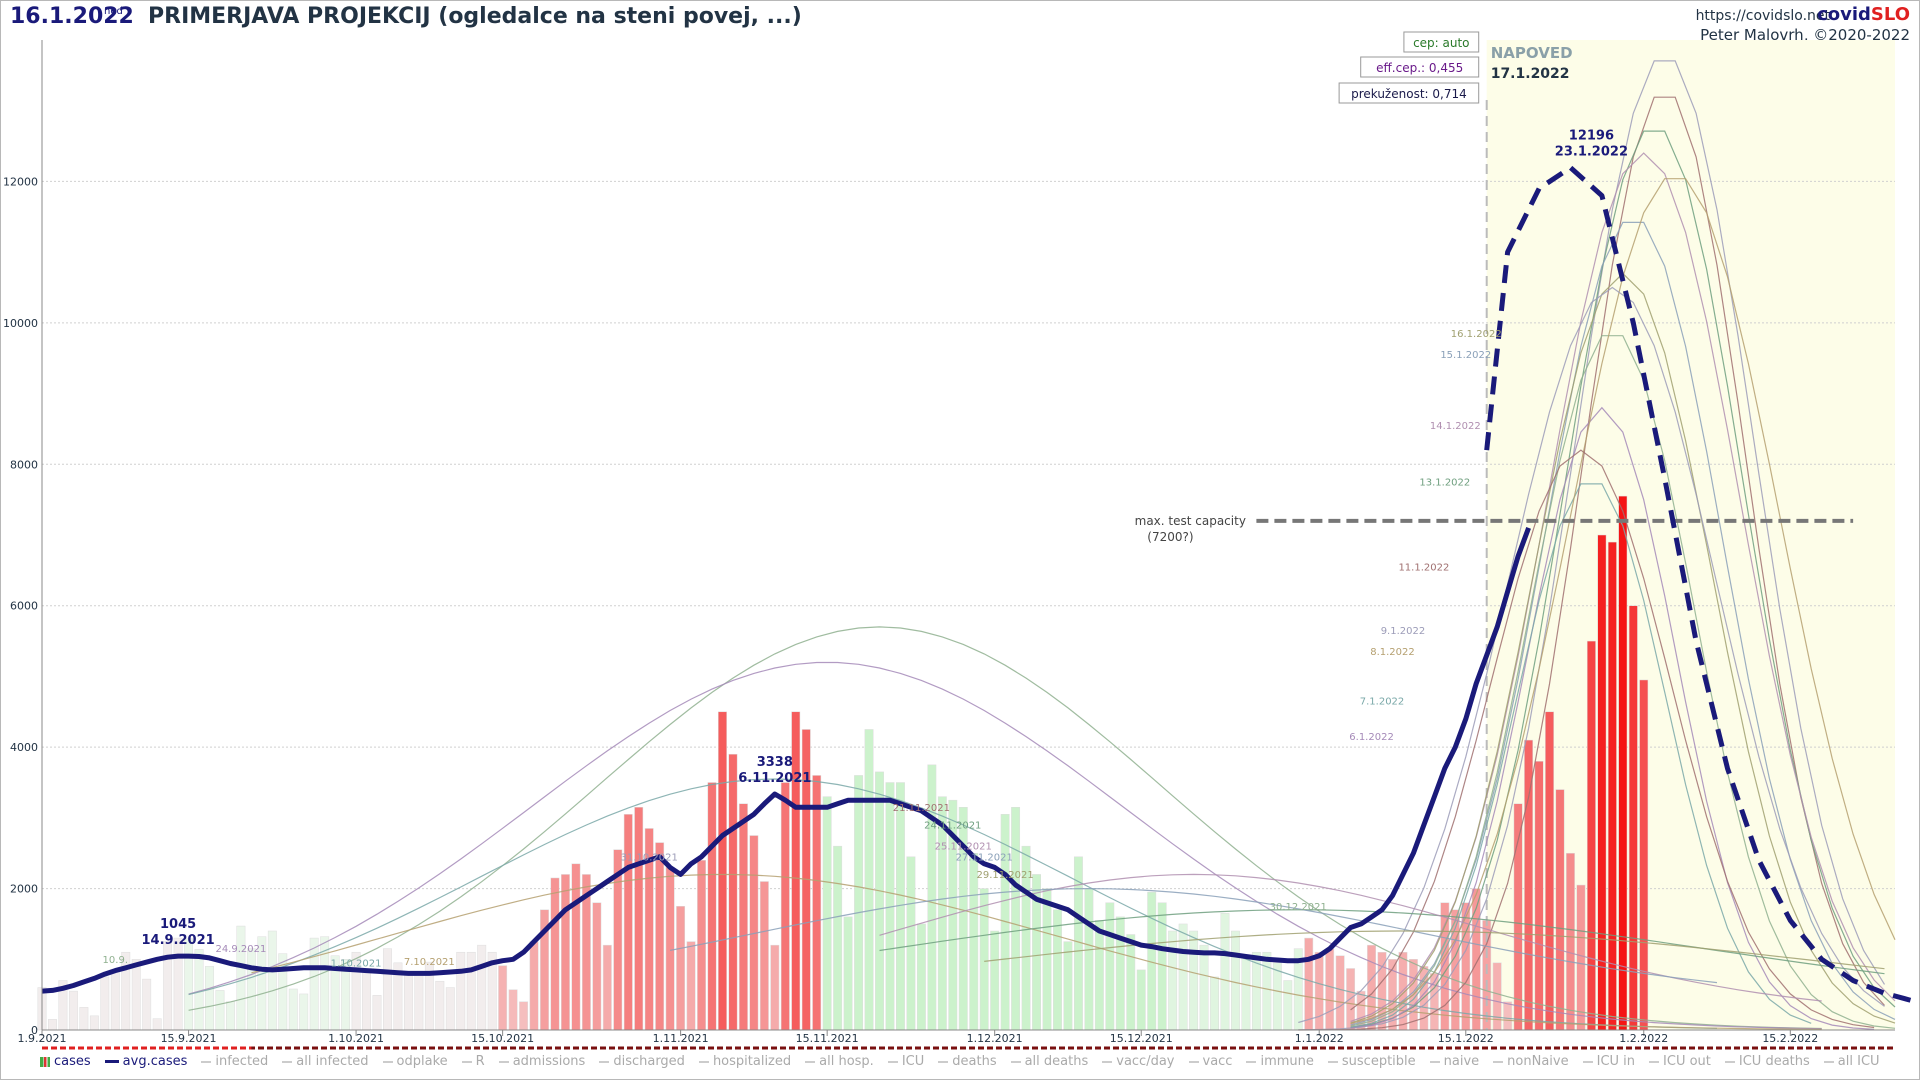 The image size is (1920, 1080). I want to click on legend-item: all deaths, so click(1049, 1061).